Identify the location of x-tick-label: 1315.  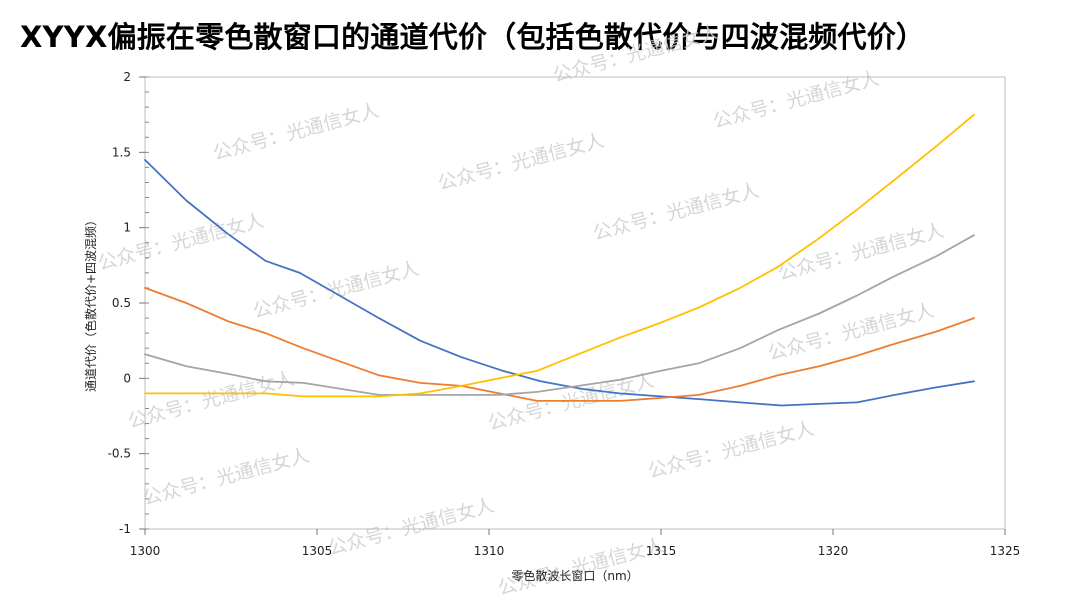
(661, 551).